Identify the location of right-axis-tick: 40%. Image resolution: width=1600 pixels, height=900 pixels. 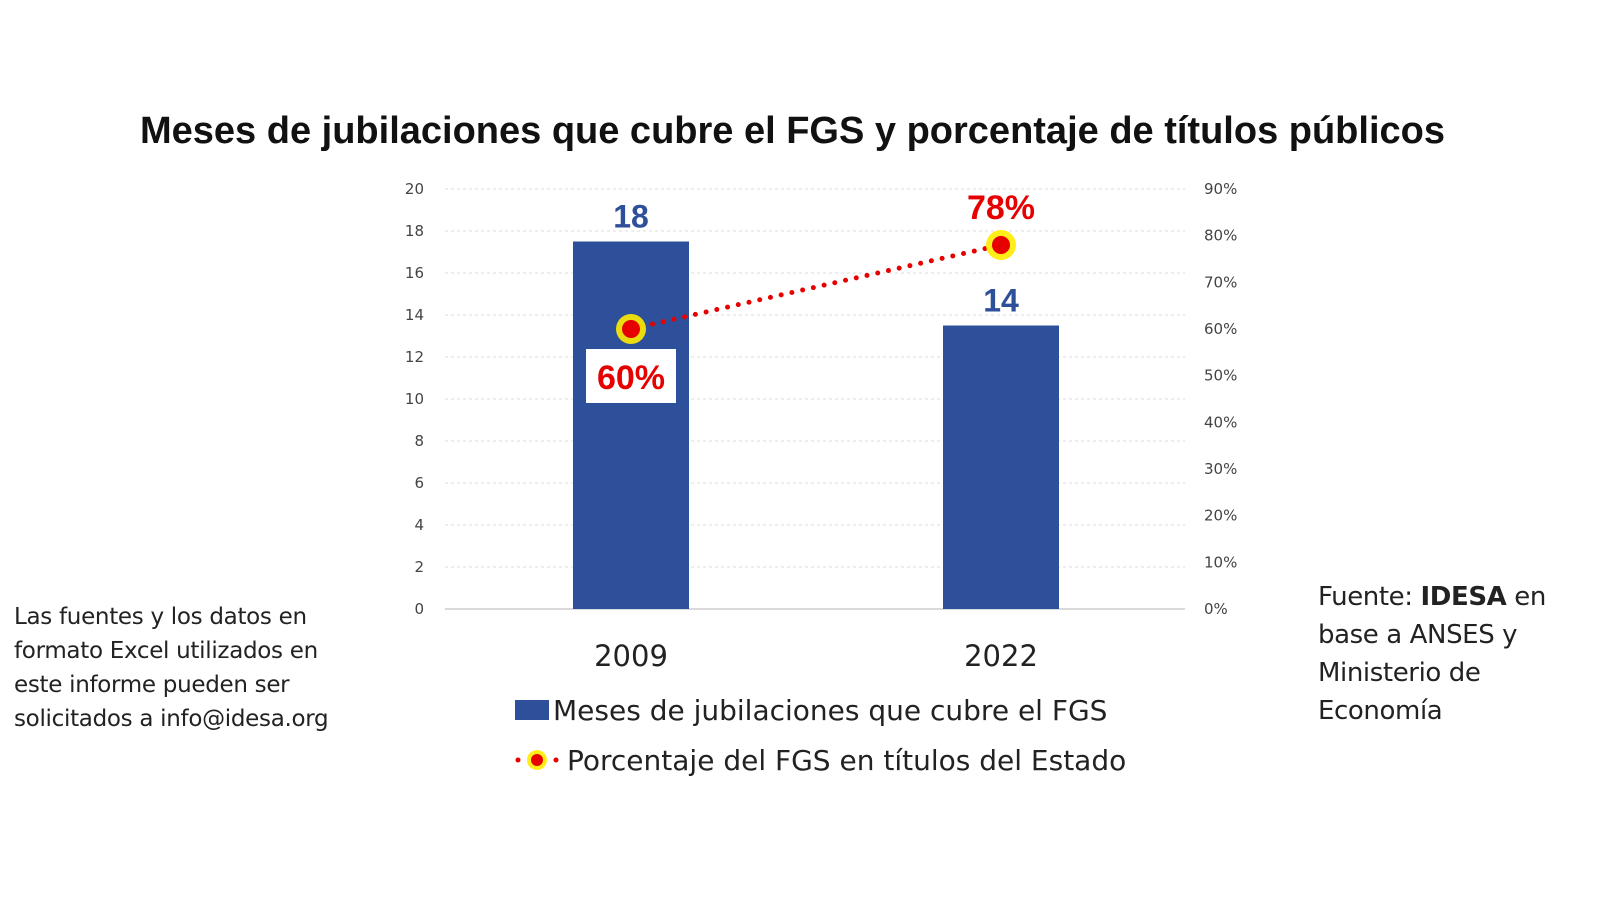
(1220, 422).